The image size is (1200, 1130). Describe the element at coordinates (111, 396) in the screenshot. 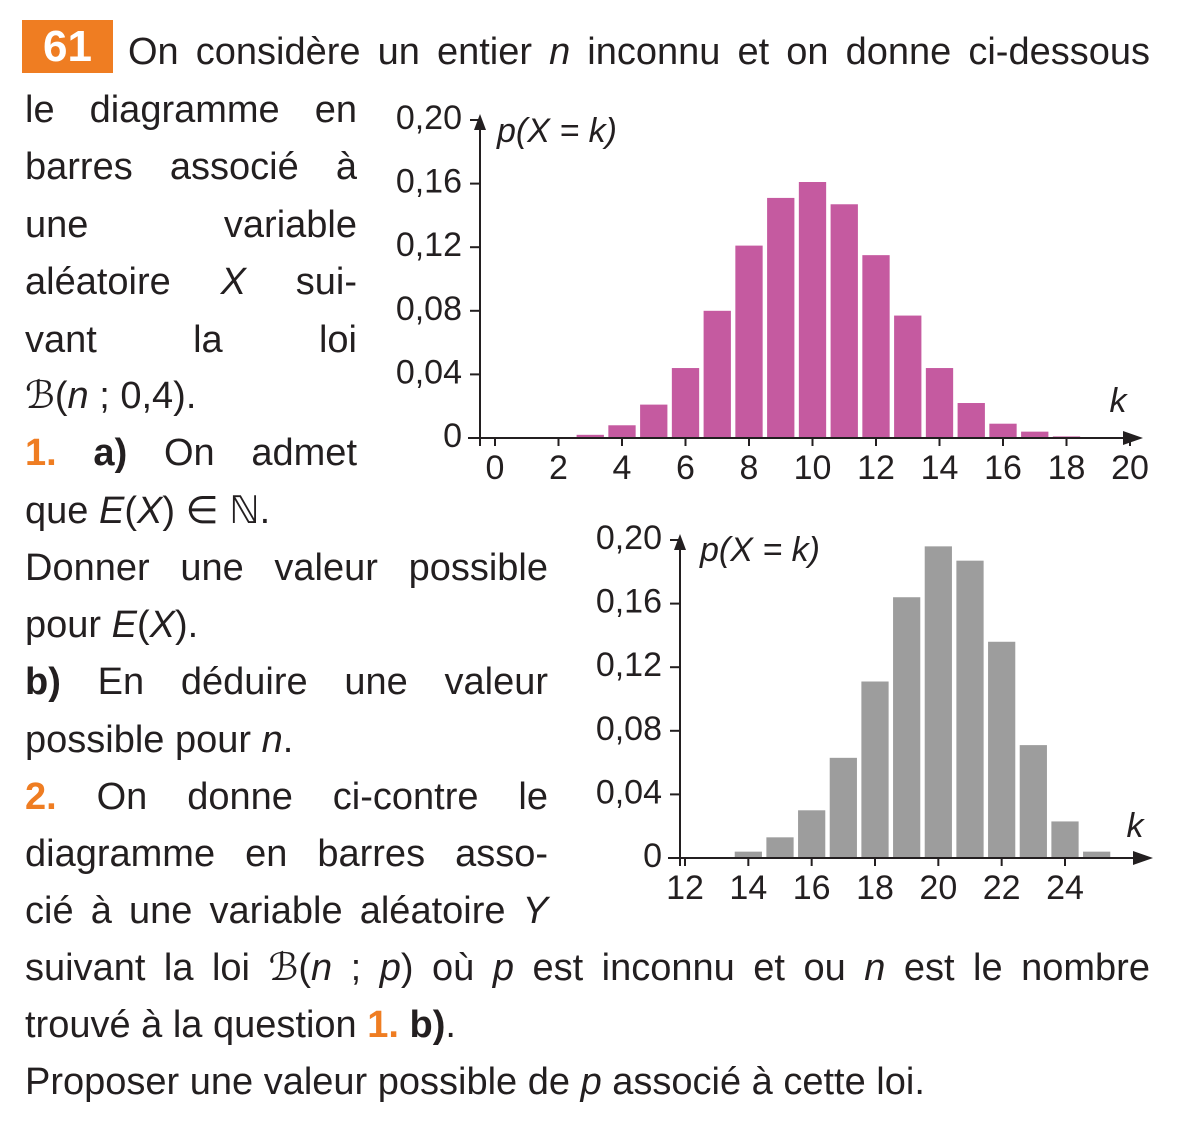

I see `text-line: ℬ(n ; 0,4).` at that location.